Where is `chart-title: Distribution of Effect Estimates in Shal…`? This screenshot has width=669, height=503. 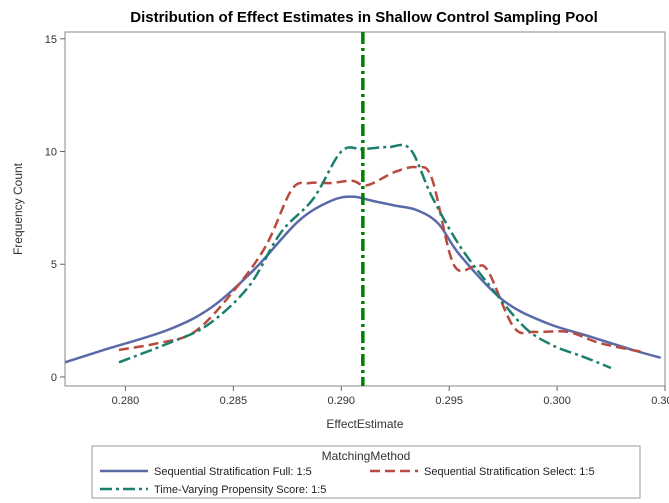 chart-title: Distribution of Effect Estimates in Shal… is located at coordinates (364, 17).